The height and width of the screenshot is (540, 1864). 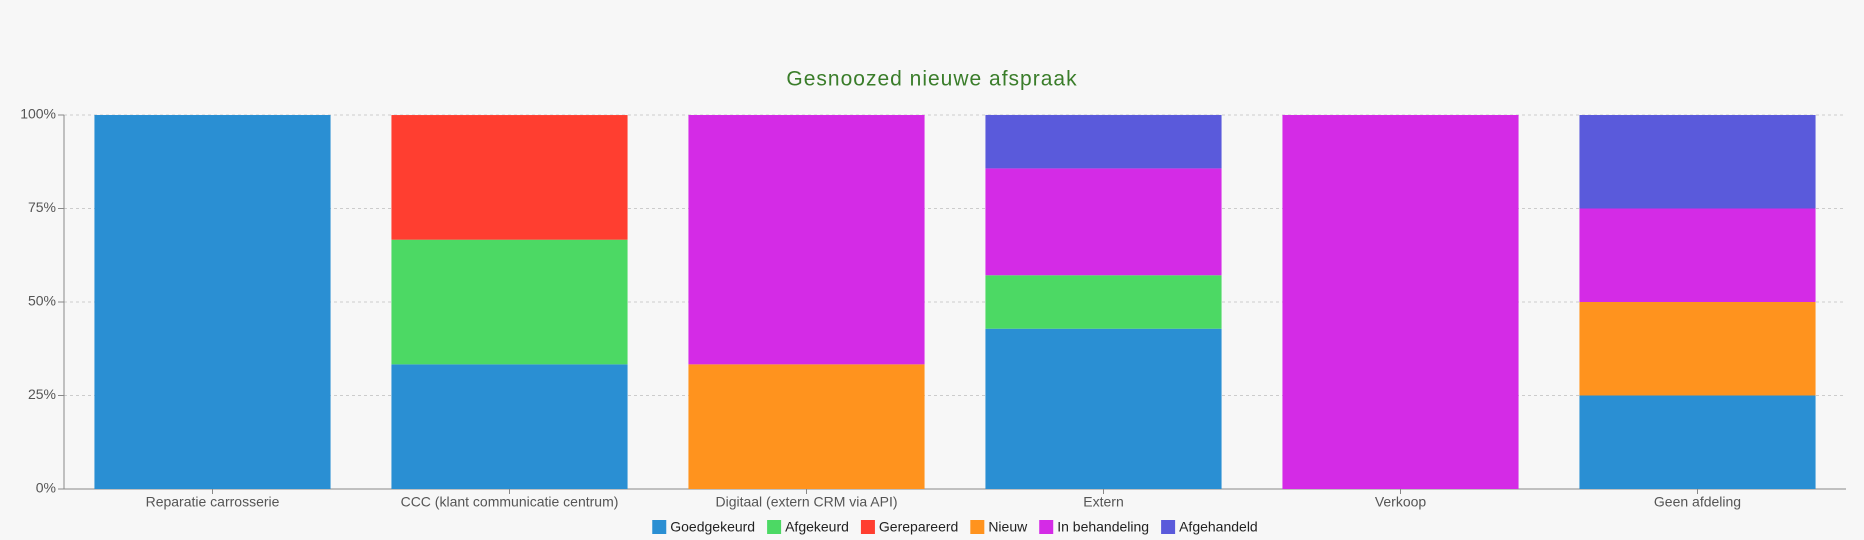 I want to click on chart-title: Gesnoozed nieuwe afspraak, so click(x=931, y=79).